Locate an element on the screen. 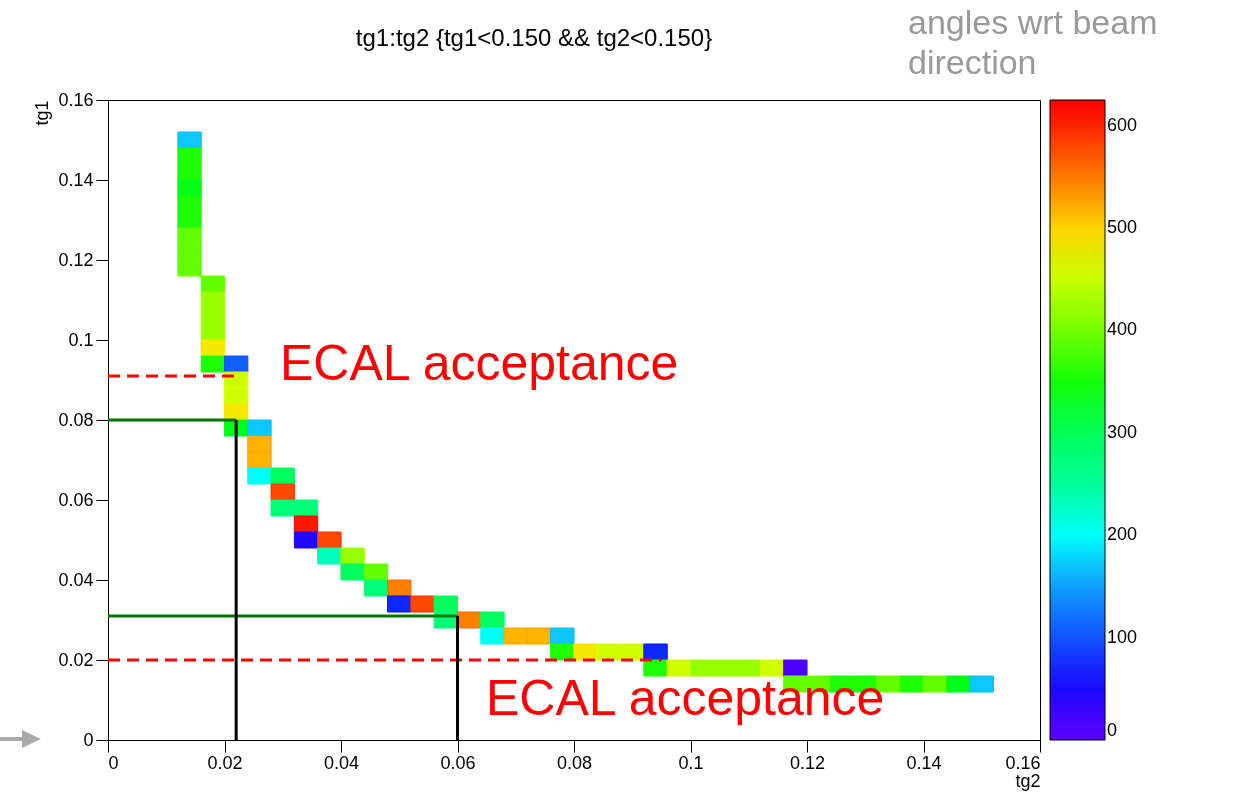 The height and width of the screenshot is (796, 1239). color-bar-label: 0 is located at coordinates (1112, 730).